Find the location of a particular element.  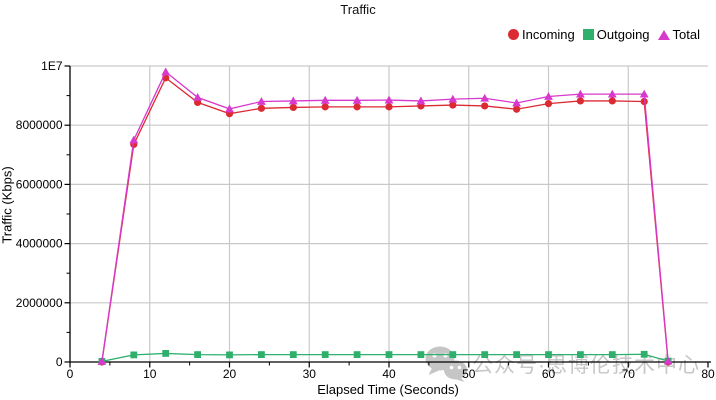

x-tick-label: 20 is located at coordinates (230, 374).